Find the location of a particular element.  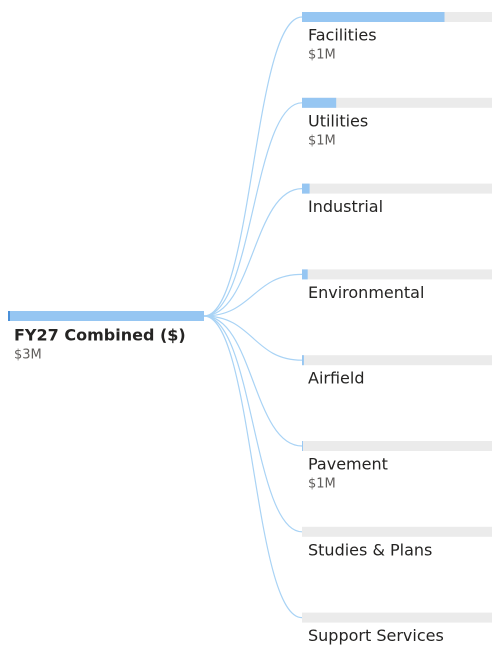

node-label: Studies & Plans is located at coordinates (370, 549).